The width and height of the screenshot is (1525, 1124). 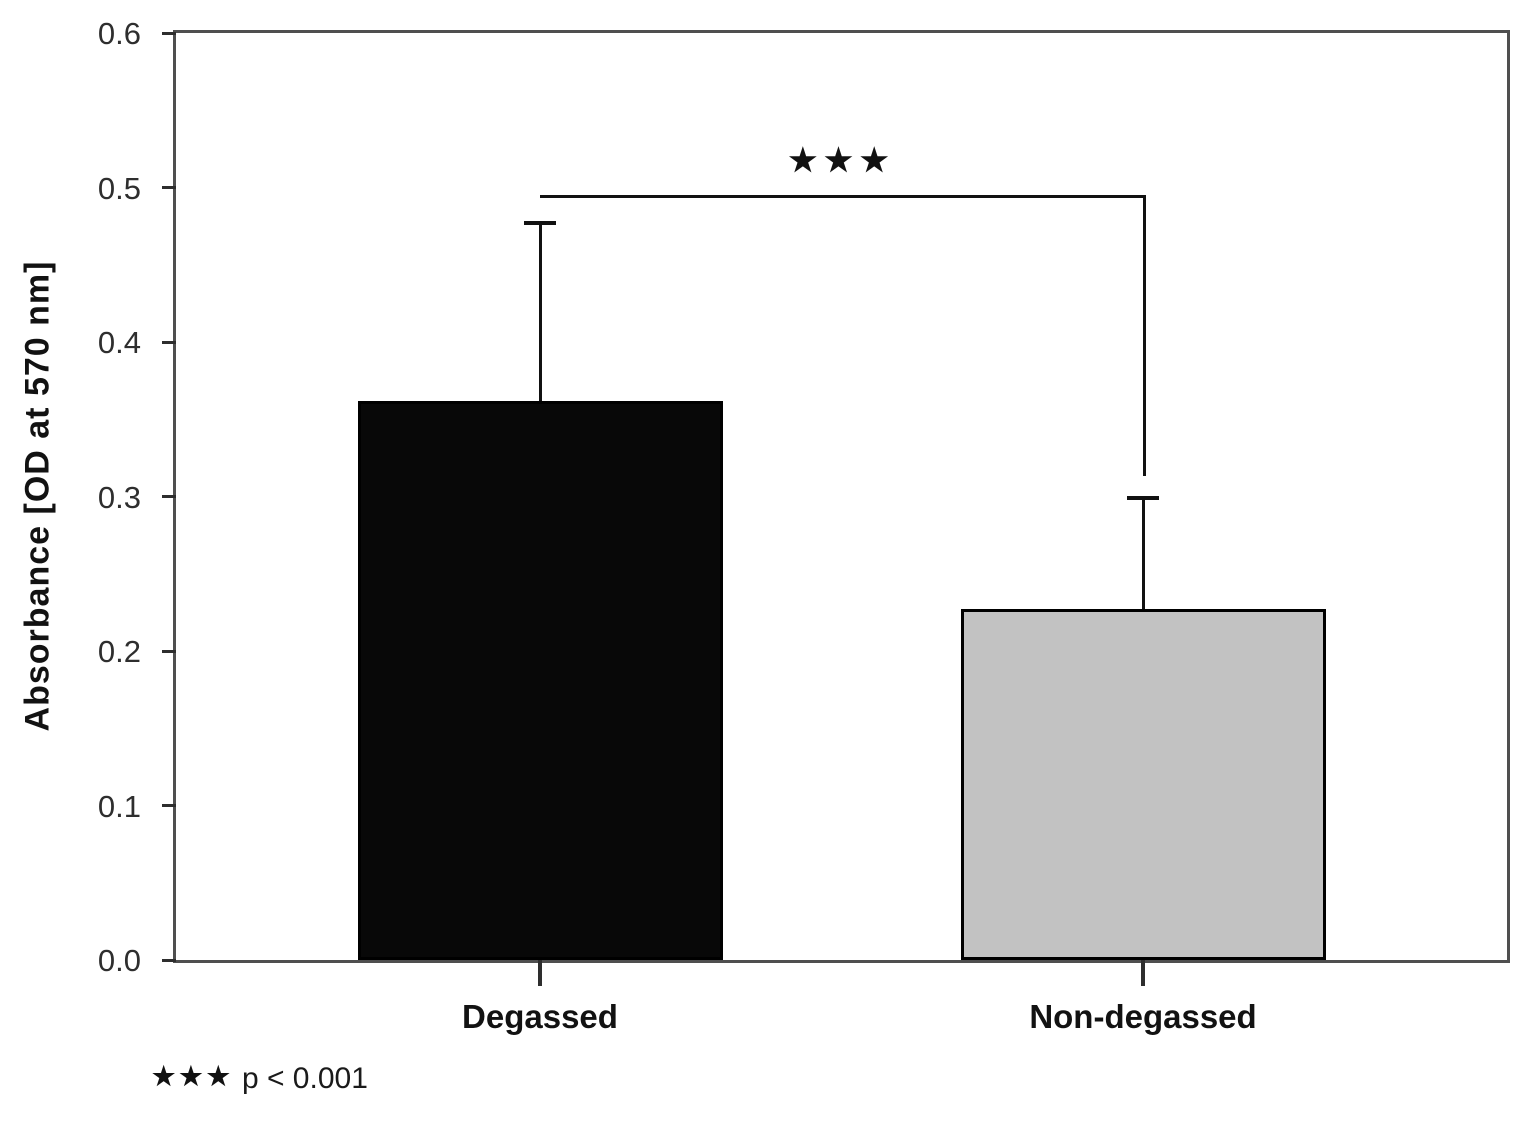 I want to click on y-tick-label: 0.5, so click(x=119, y=188).